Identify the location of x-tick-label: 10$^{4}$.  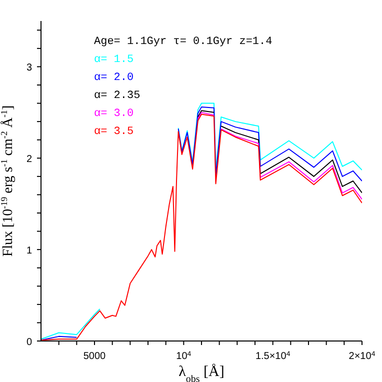
(184, 356).